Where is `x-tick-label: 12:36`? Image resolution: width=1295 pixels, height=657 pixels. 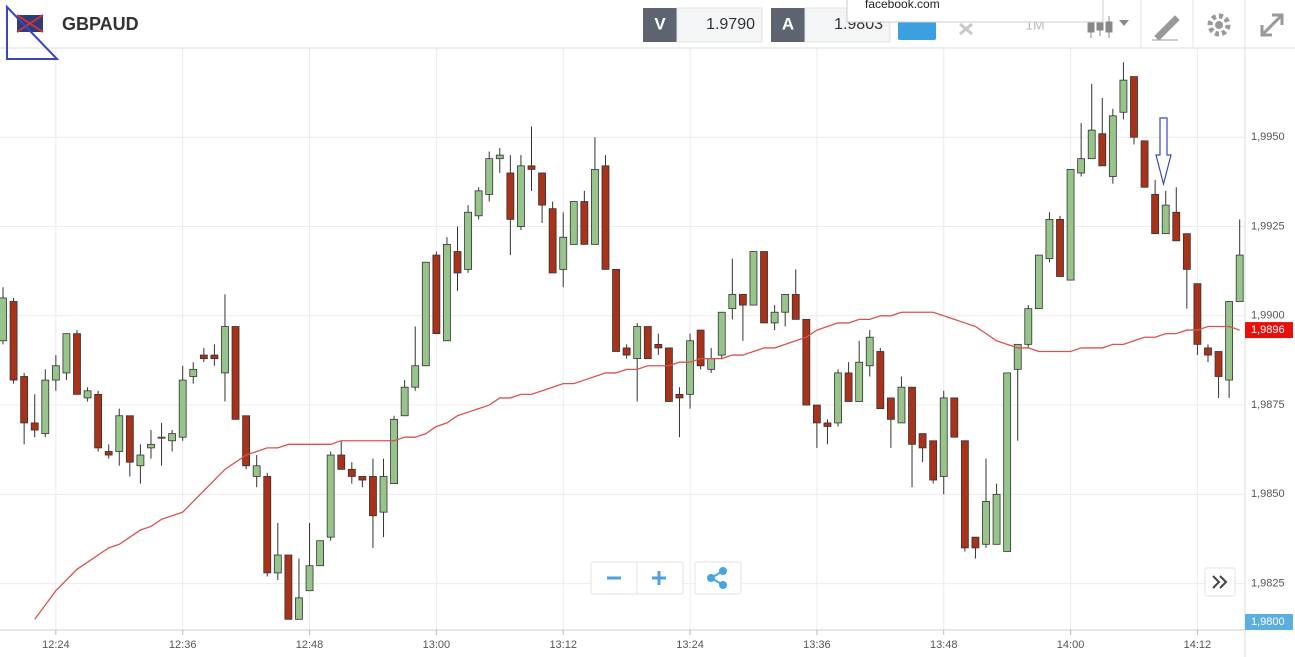
x-tick-label: 12:36 is located at coordinates (183, 645).